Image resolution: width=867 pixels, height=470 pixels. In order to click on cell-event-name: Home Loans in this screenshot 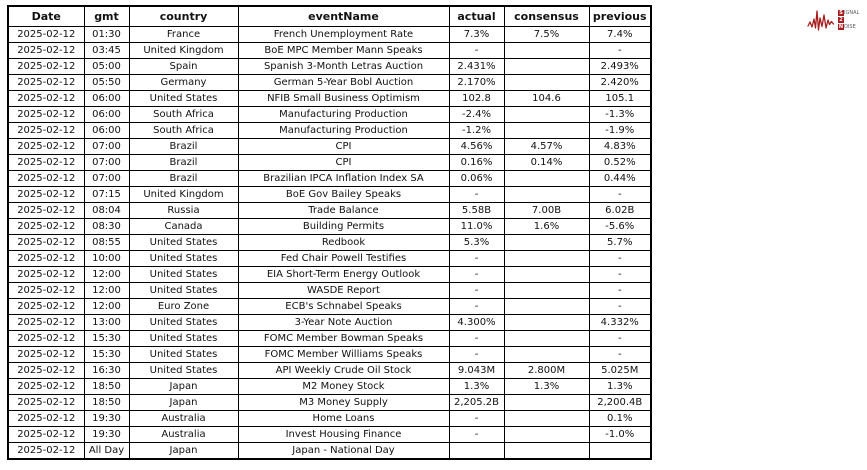, I will do `click(343, 418)`.